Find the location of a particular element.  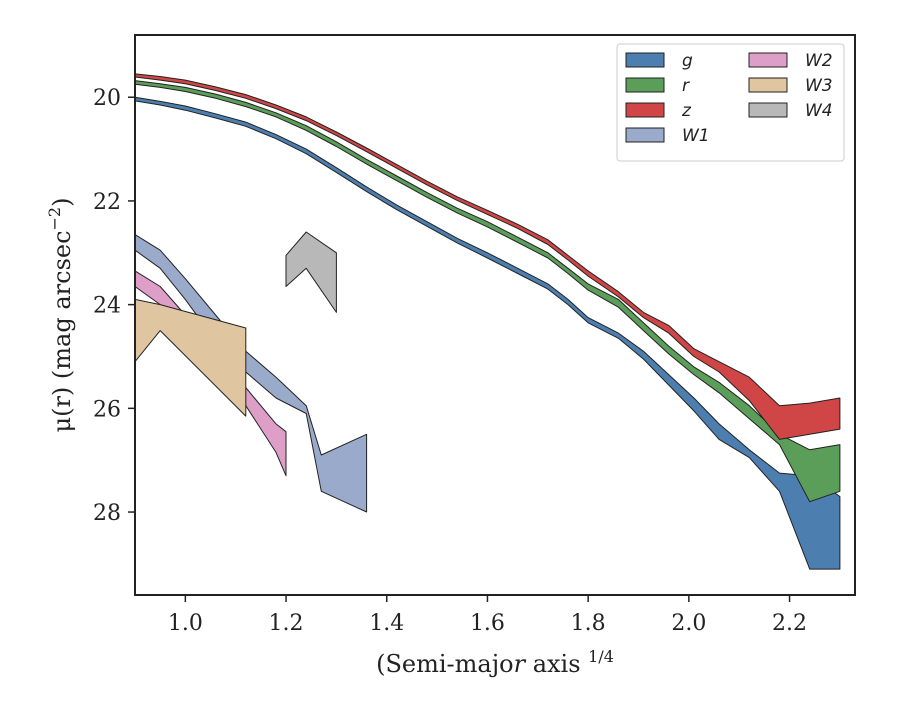

legend-label-z: z is located at coordinates (686, 111).